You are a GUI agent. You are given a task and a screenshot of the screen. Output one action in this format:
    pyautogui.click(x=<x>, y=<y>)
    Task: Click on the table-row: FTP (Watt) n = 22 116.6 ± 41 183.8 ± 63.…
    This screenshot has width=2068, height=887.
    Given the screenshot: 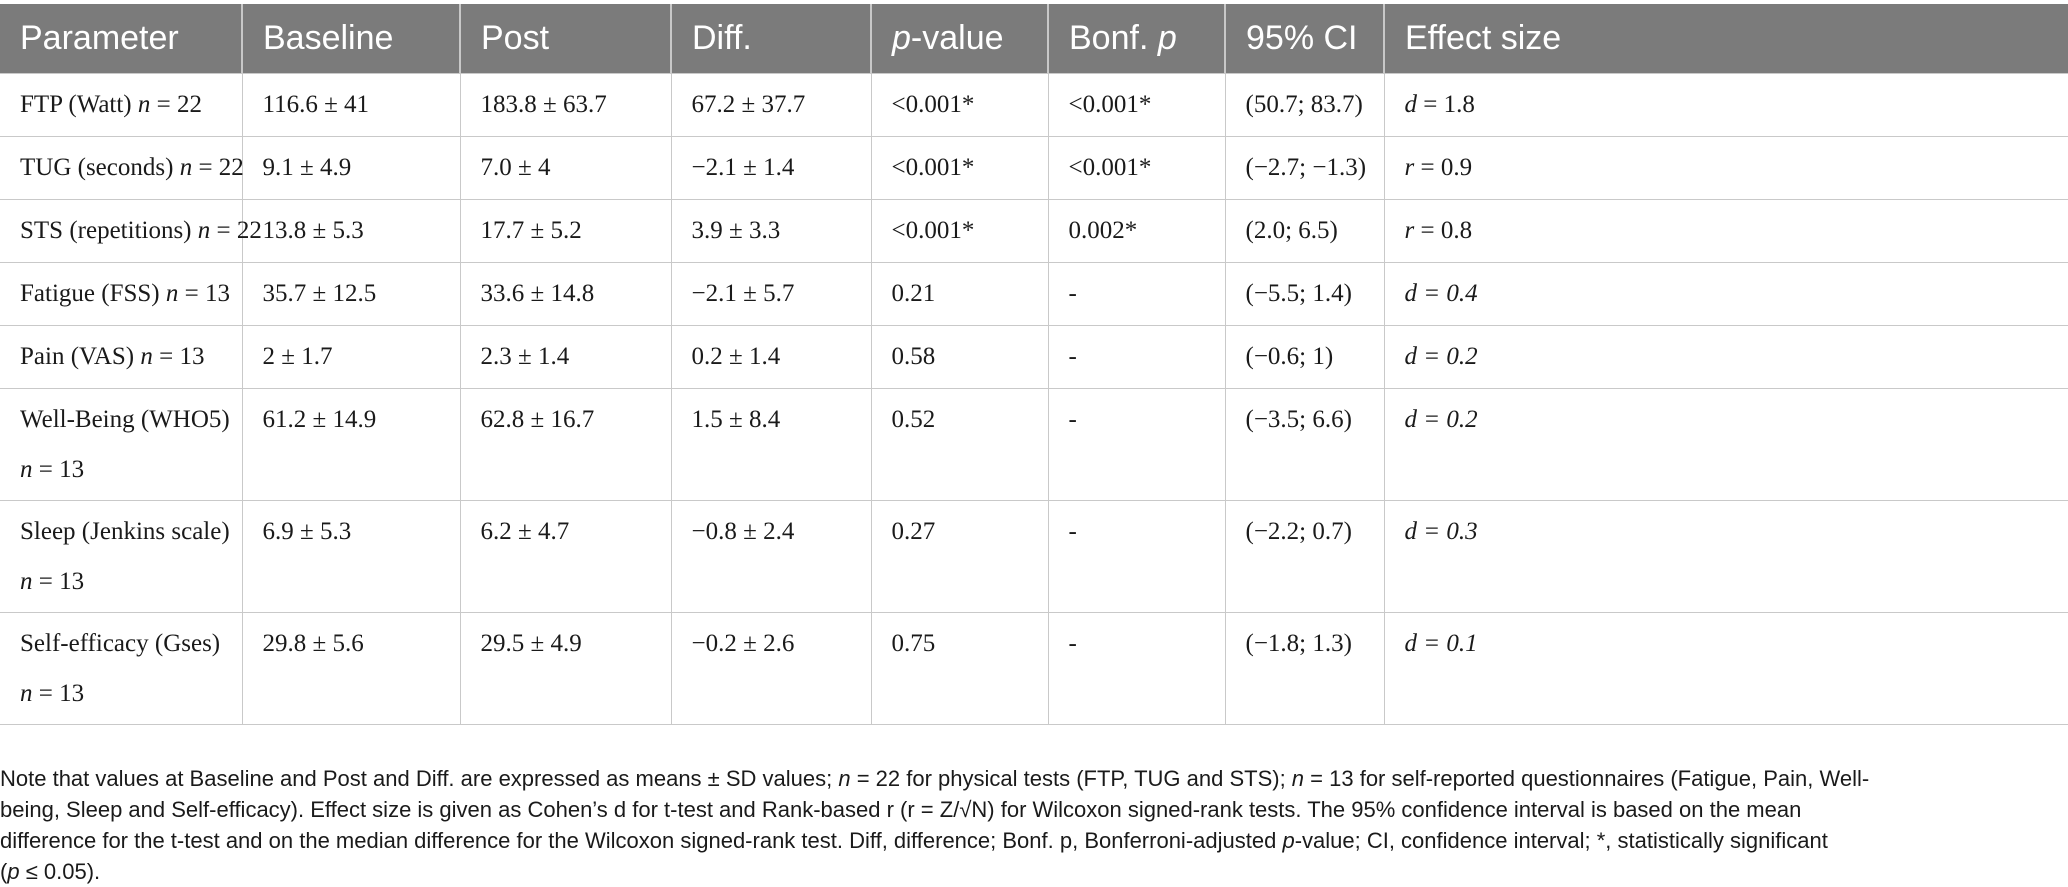 What is the action you would take?
    pyautogui.click(x=1034, y=105)
    